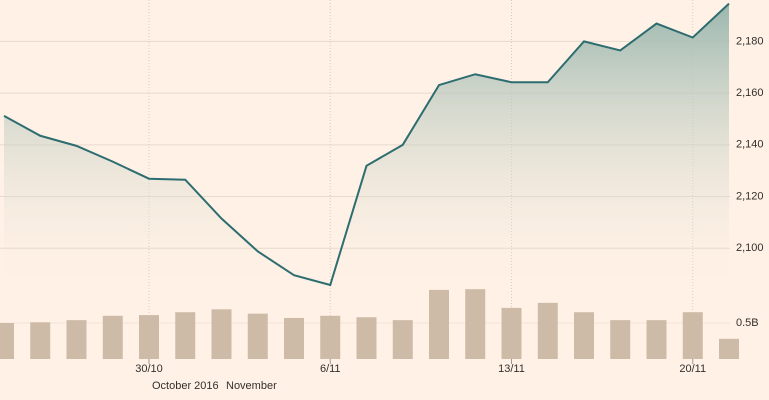 Image resolution: width=769 pixels, height=400 pixels. What do you see at coordinates (149, 369) in the screenshot?
I see `x-tick-label: 30/10` at bounding box center [149, 369].